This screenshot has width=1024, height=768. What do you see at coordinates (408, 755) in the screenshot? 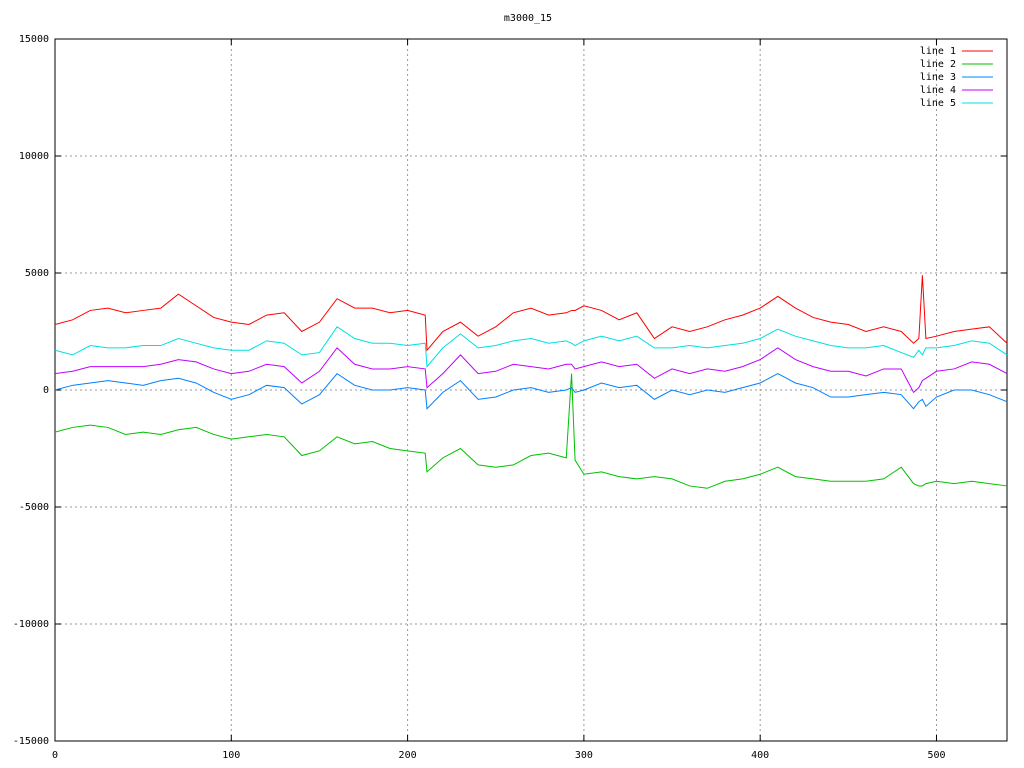
I see `x-tick-label: 200` at bounding box center [408, 755].